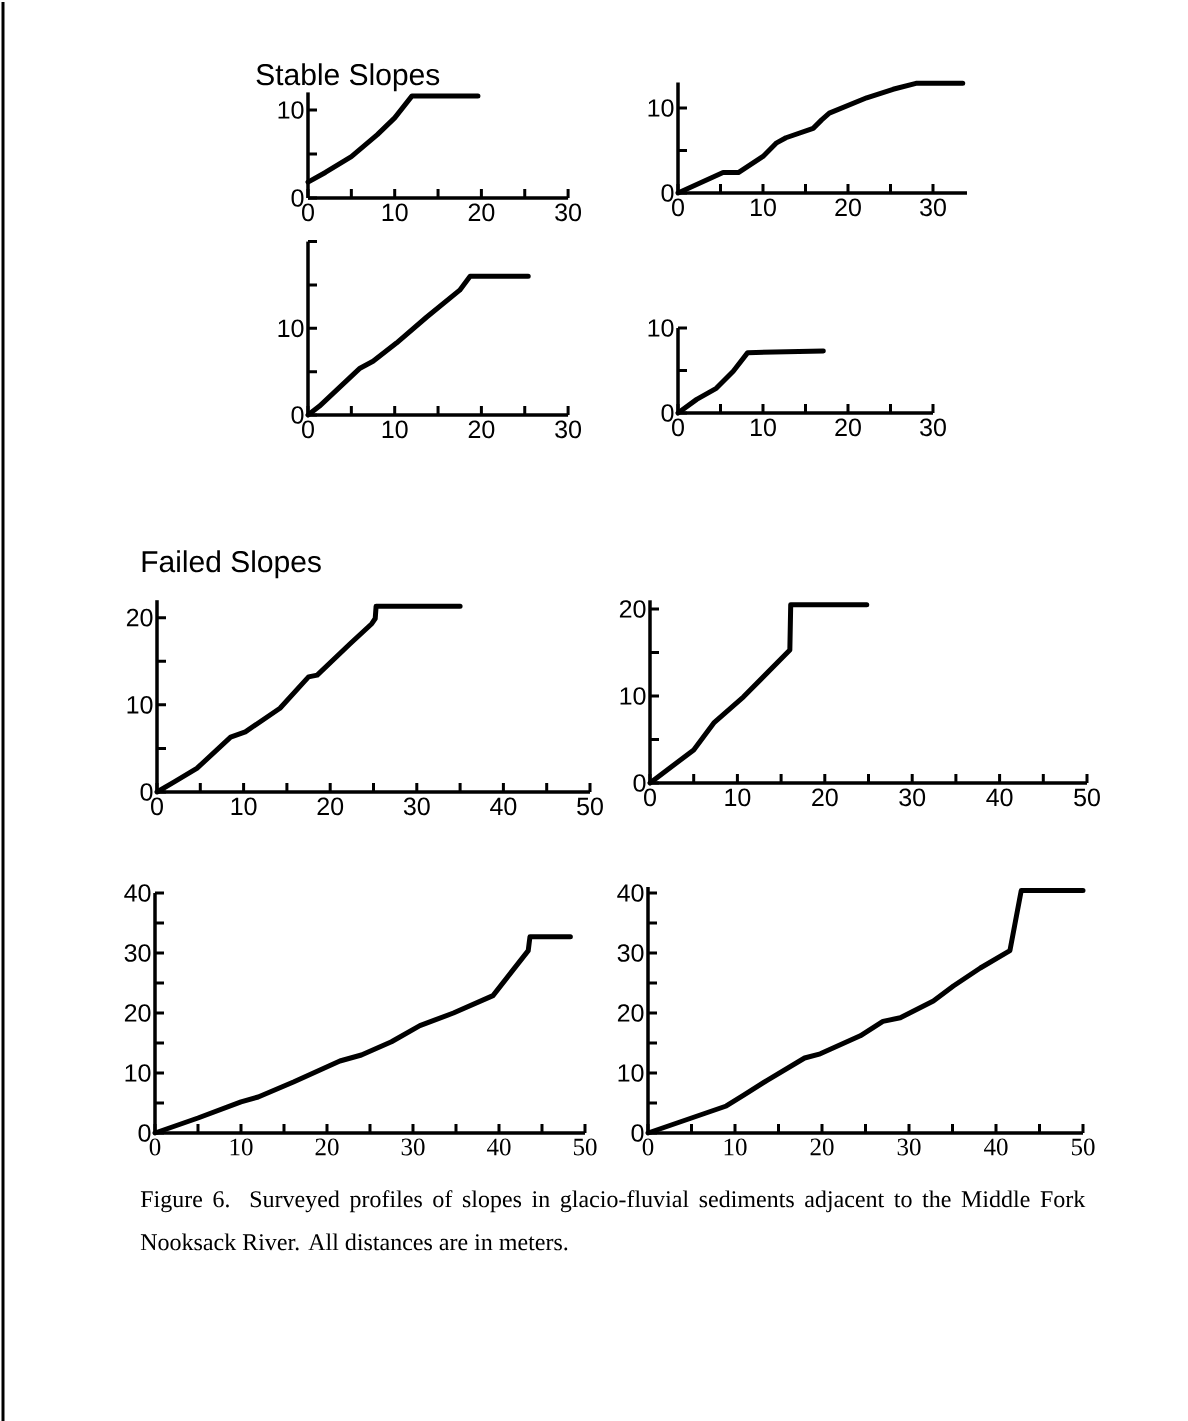 The width and height of the screenshot is (1188, 1421). What do you see at coordinates (613, 1220) in the screenshot?
I see `caption: Figure 6. Surveyed profiles of slopes in glacio-fluvial sediments adjacent to the Middle Fork Nooksack River. All distances are in meters.` at bounding box center [613, 1220].